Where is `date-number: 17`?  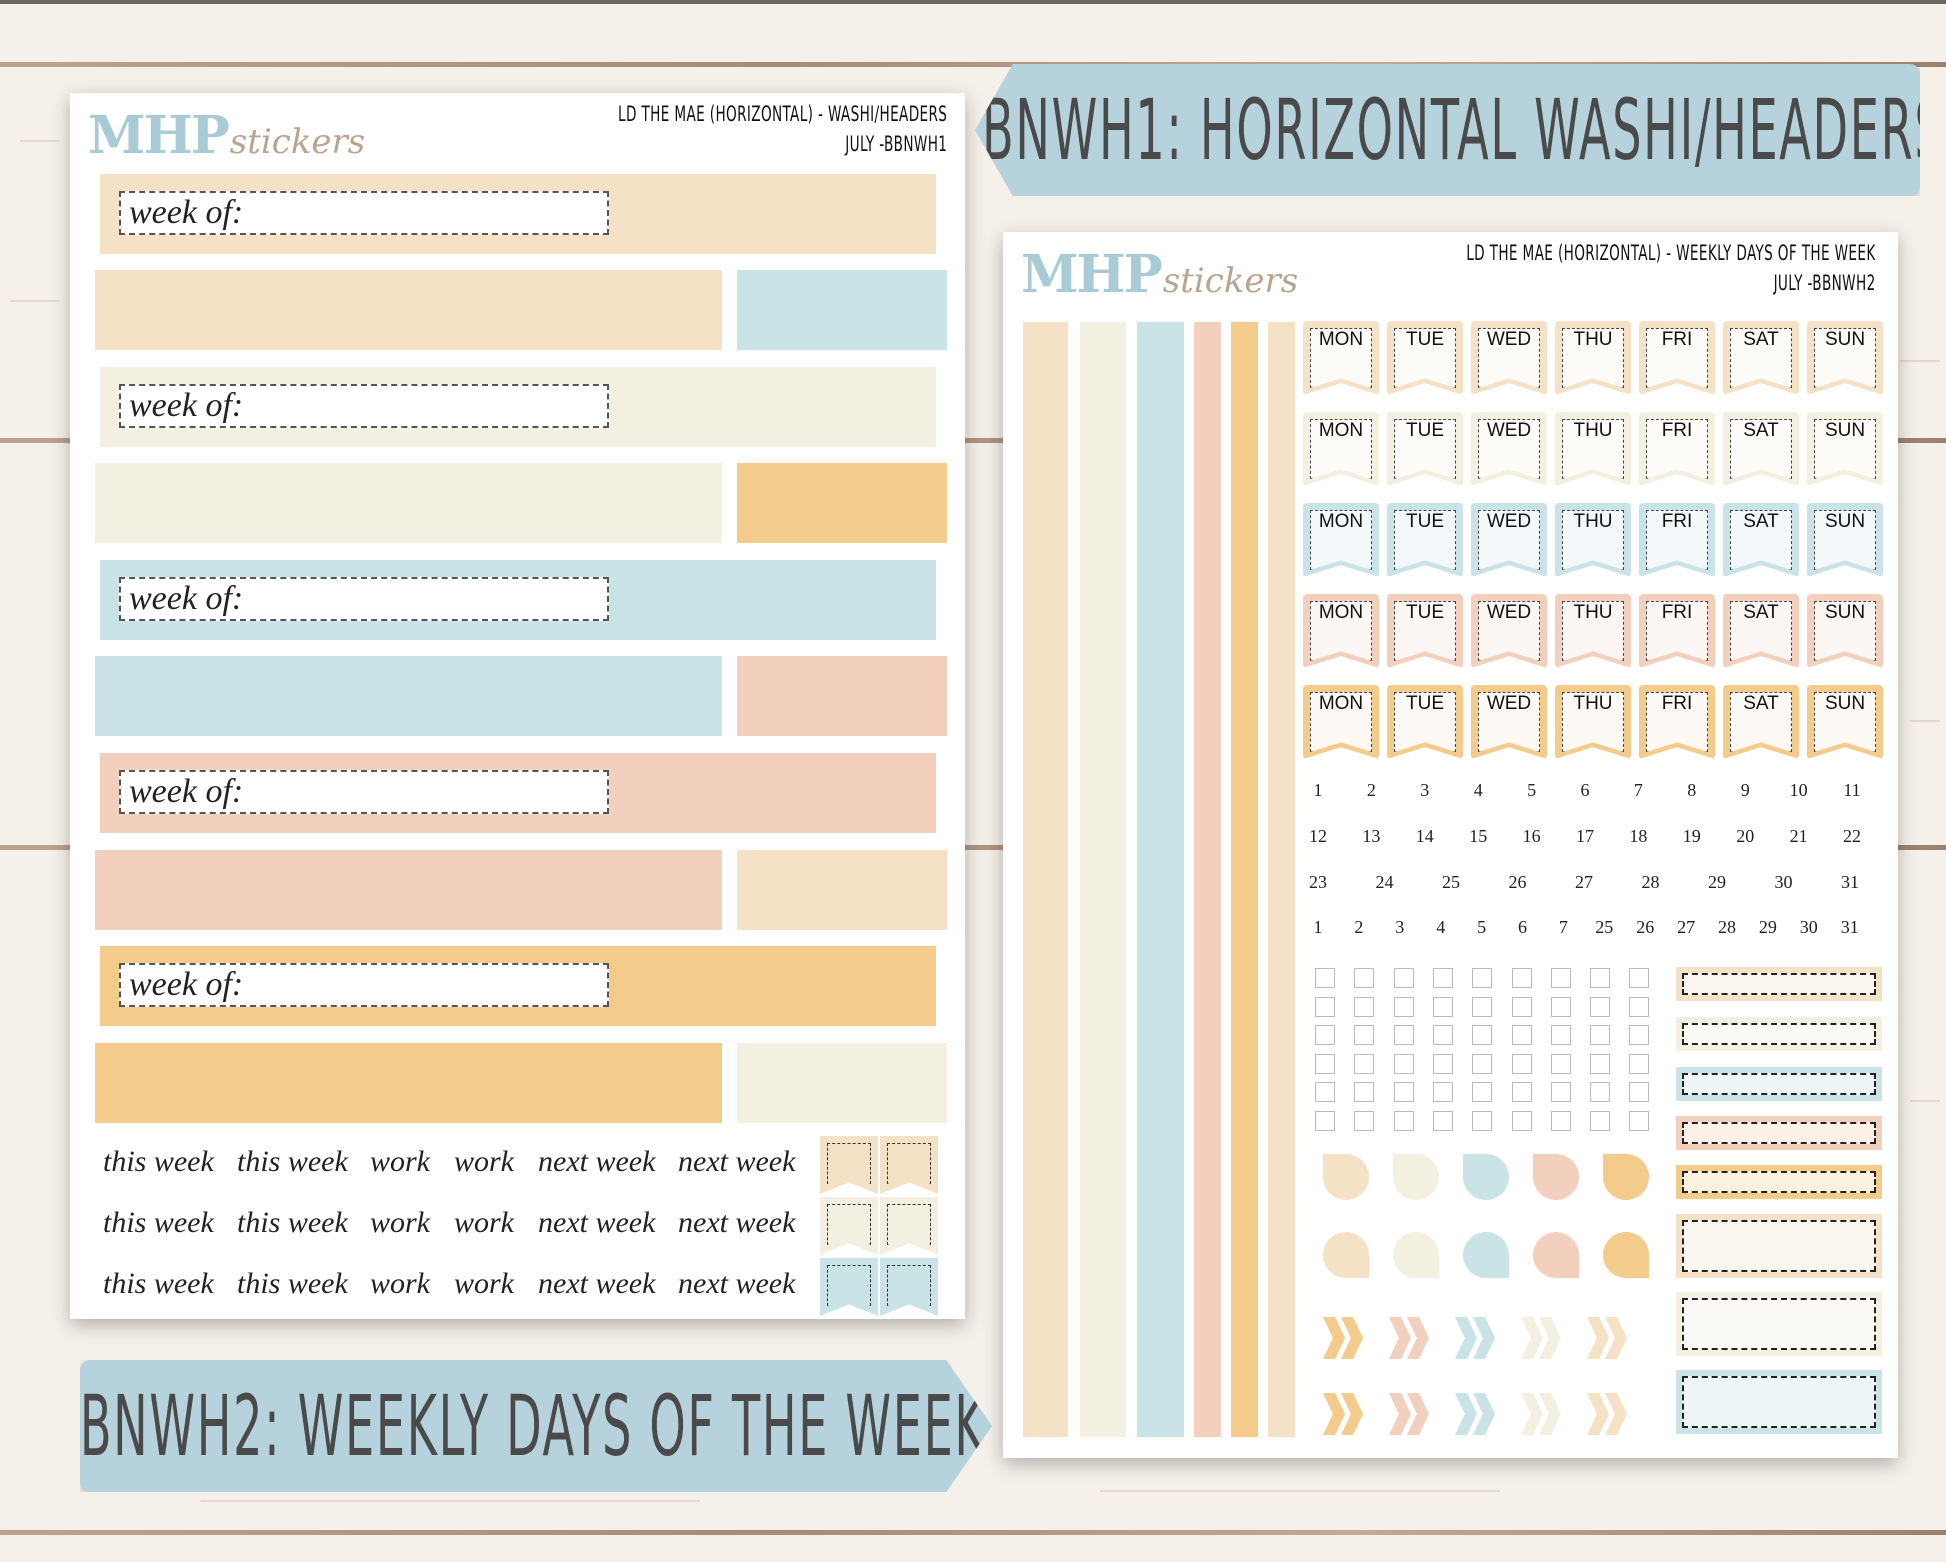
date-number: 17 is located at coordinates (1585, 836).